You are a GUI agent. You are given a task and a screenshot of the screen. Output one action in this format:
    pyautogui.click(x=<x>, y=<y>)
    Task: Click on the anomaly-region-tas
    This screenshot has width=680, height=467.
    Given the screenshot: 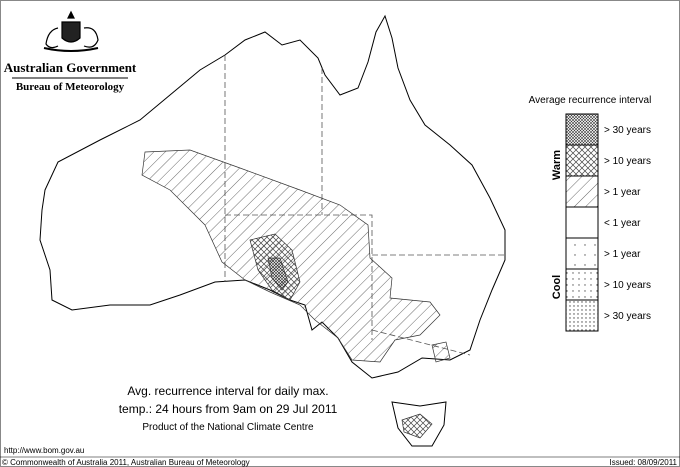 What is the action you would take?
    pyautogui.click(x=417, y=426)
    